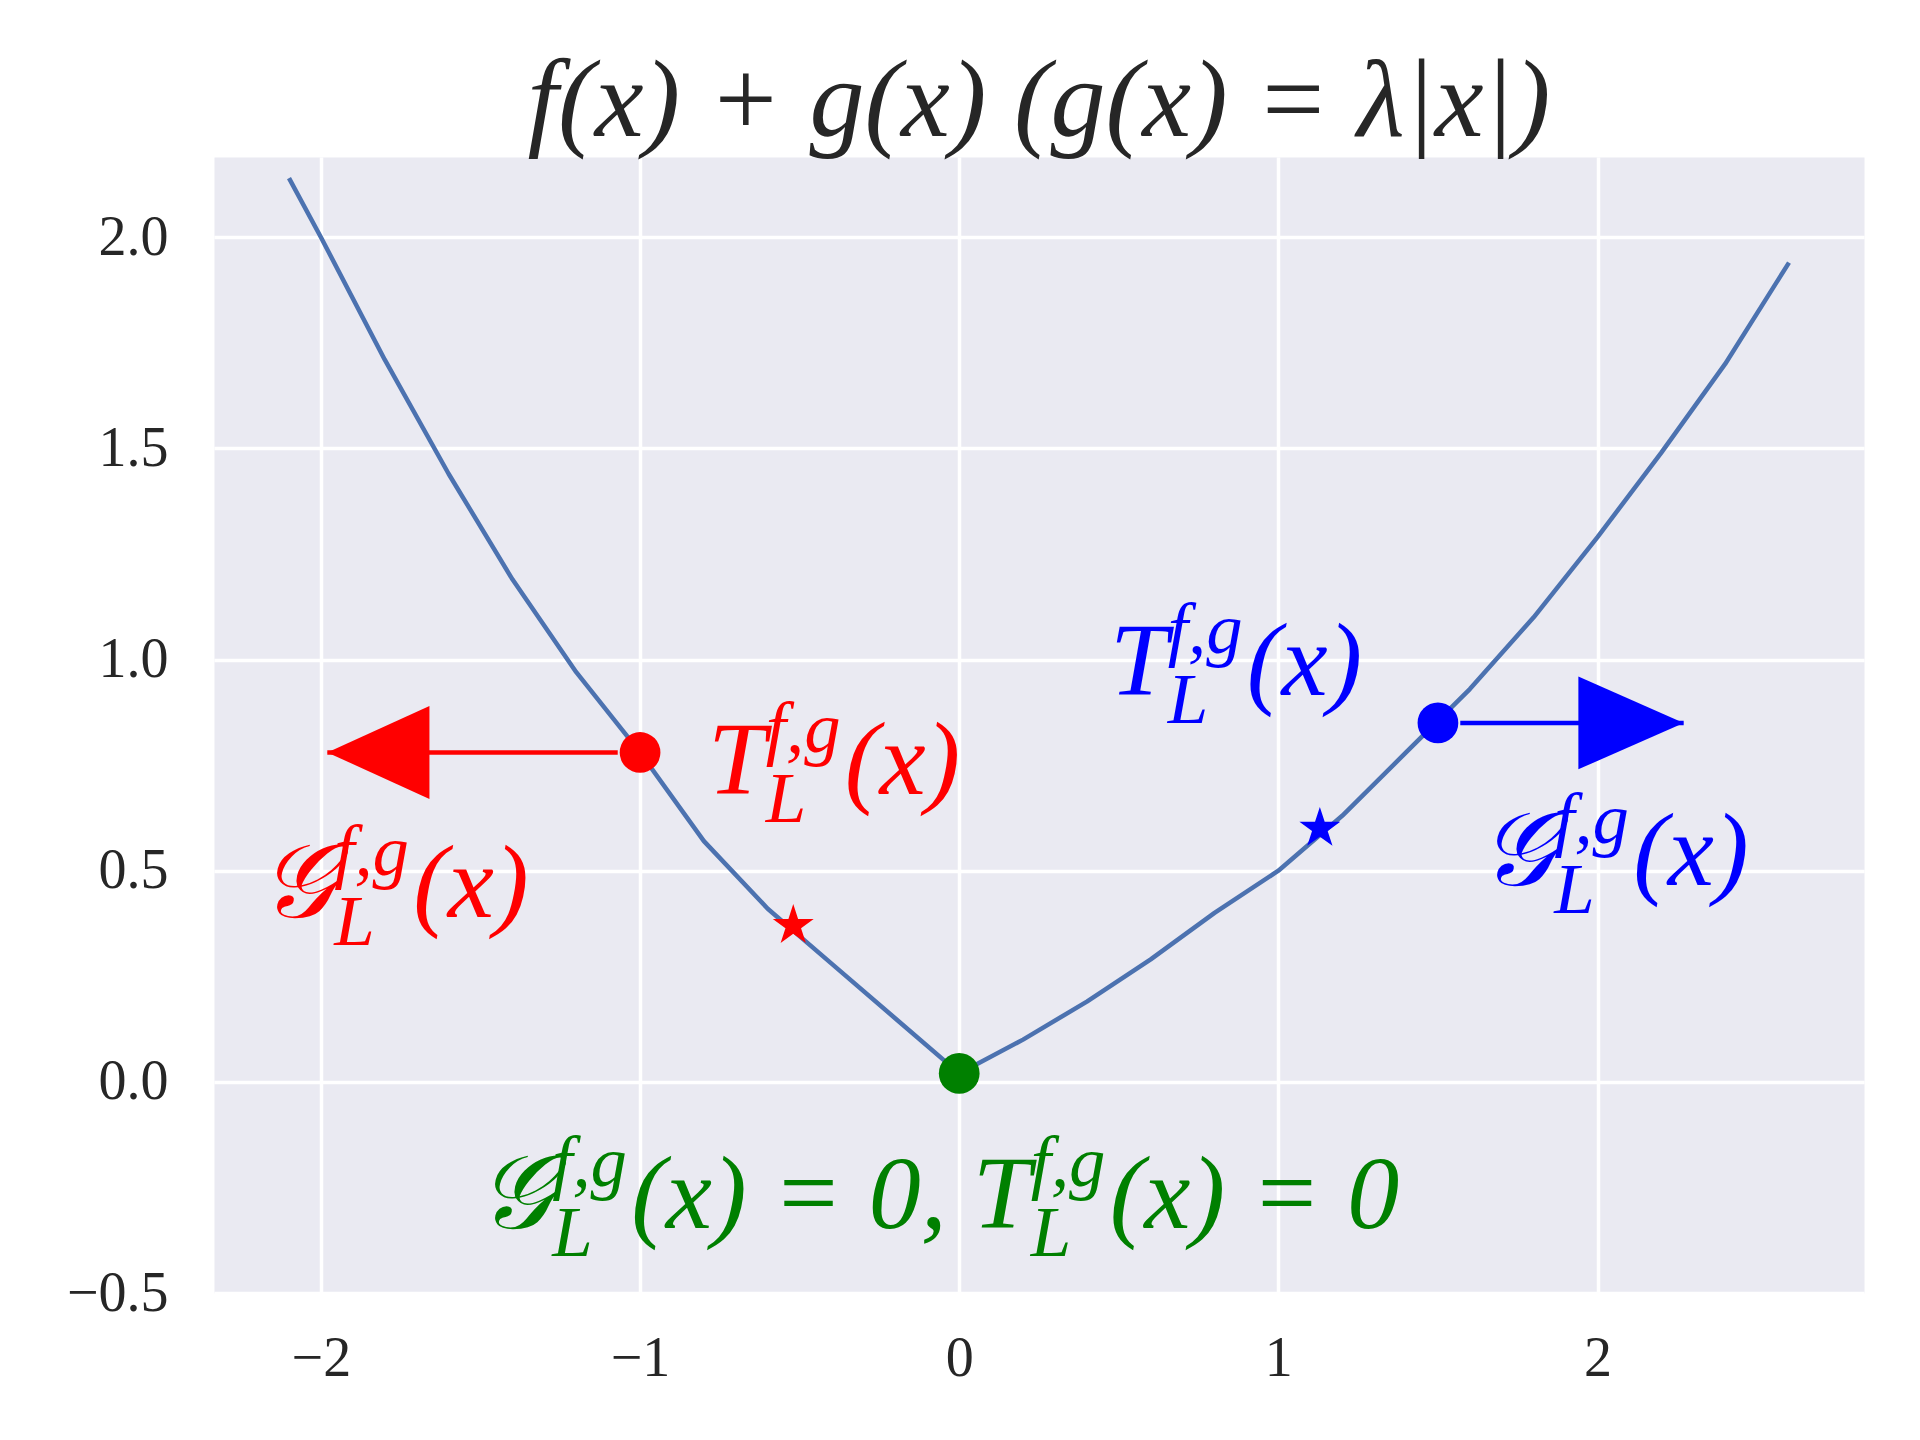 Image resolution: width=1920 pixels, height=1440 pixels. Describe the element at coordinates (321, 1356) in the screenshot. I see `x-tick-label: −2` at that location.